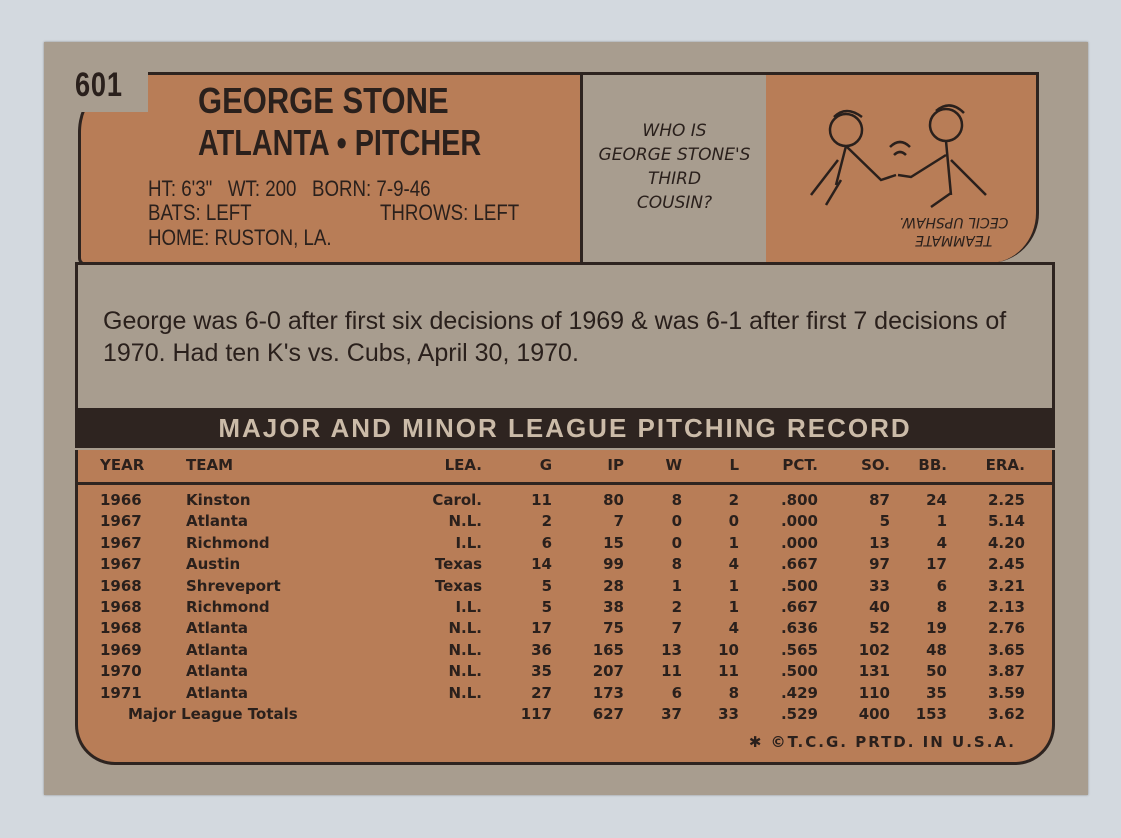 The image size is (1121, 838). I want to click on column-header: W, so click(673, 465).